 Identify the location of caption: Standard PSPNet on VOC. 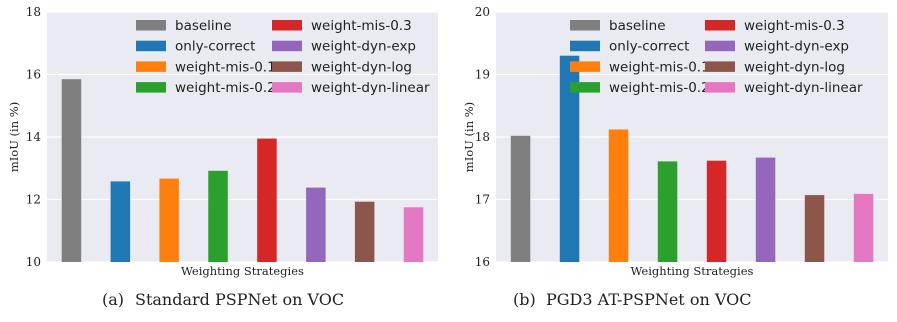
(239, 299).